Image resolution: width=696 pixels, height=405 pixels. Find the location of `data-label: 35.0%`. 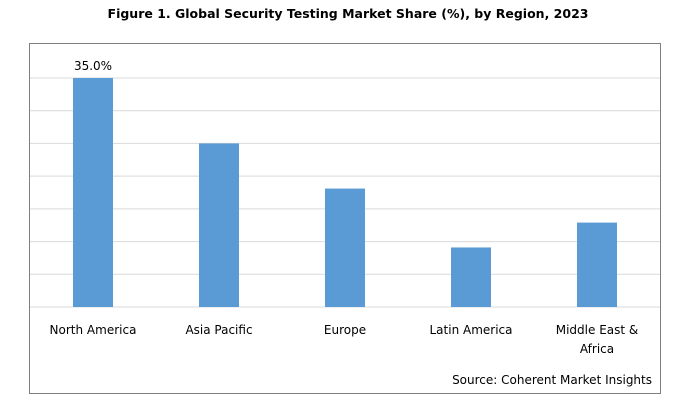

data-label: 35.0% is located at coordinates (93, 66).